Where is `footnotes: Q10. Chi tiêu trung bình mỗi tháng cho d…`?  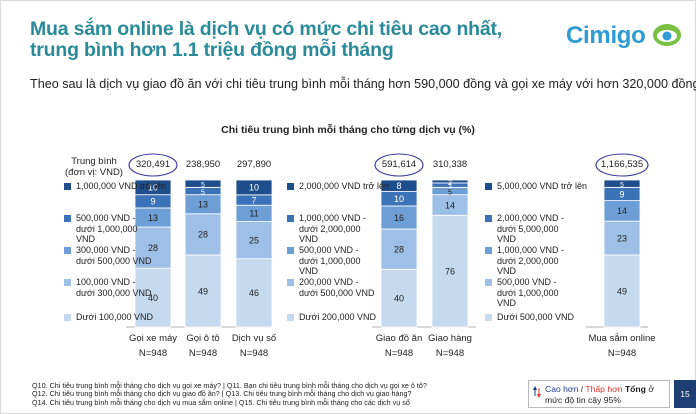
footnotes: Q10. Chi tiêu trung bình mỗi tháng cho d… is located at coordinates (262, 394).